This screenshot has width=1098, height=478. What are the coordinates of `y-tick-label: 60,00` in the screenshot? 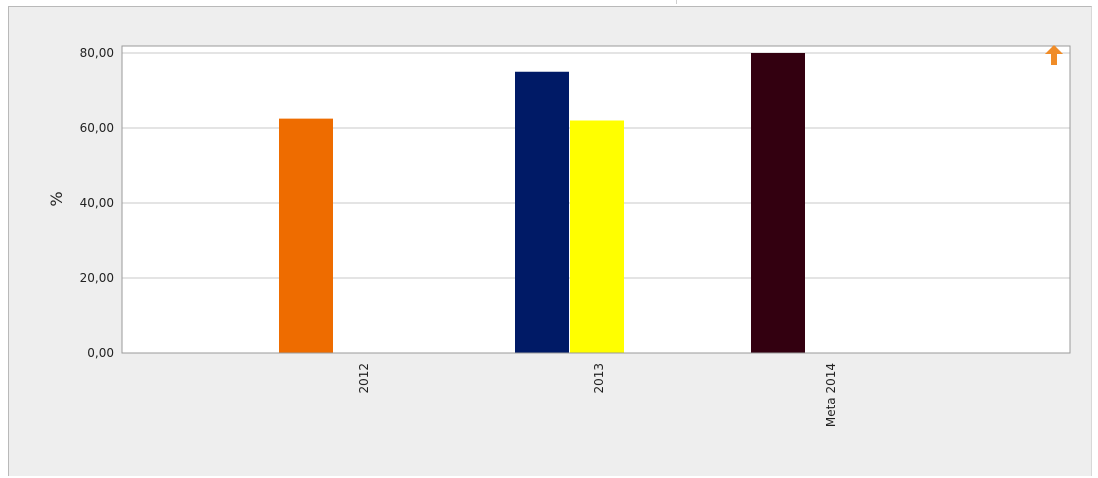 It's located at (97, 128).